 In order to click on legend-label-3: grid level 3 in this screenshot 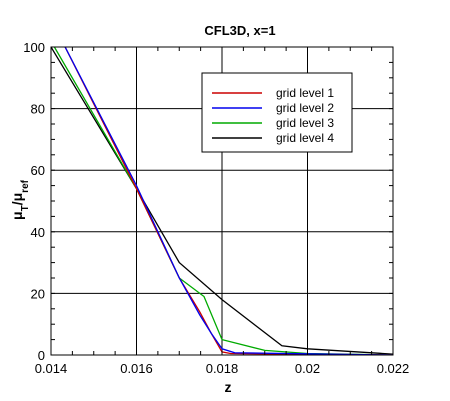, I will do `click(305, 123)`.